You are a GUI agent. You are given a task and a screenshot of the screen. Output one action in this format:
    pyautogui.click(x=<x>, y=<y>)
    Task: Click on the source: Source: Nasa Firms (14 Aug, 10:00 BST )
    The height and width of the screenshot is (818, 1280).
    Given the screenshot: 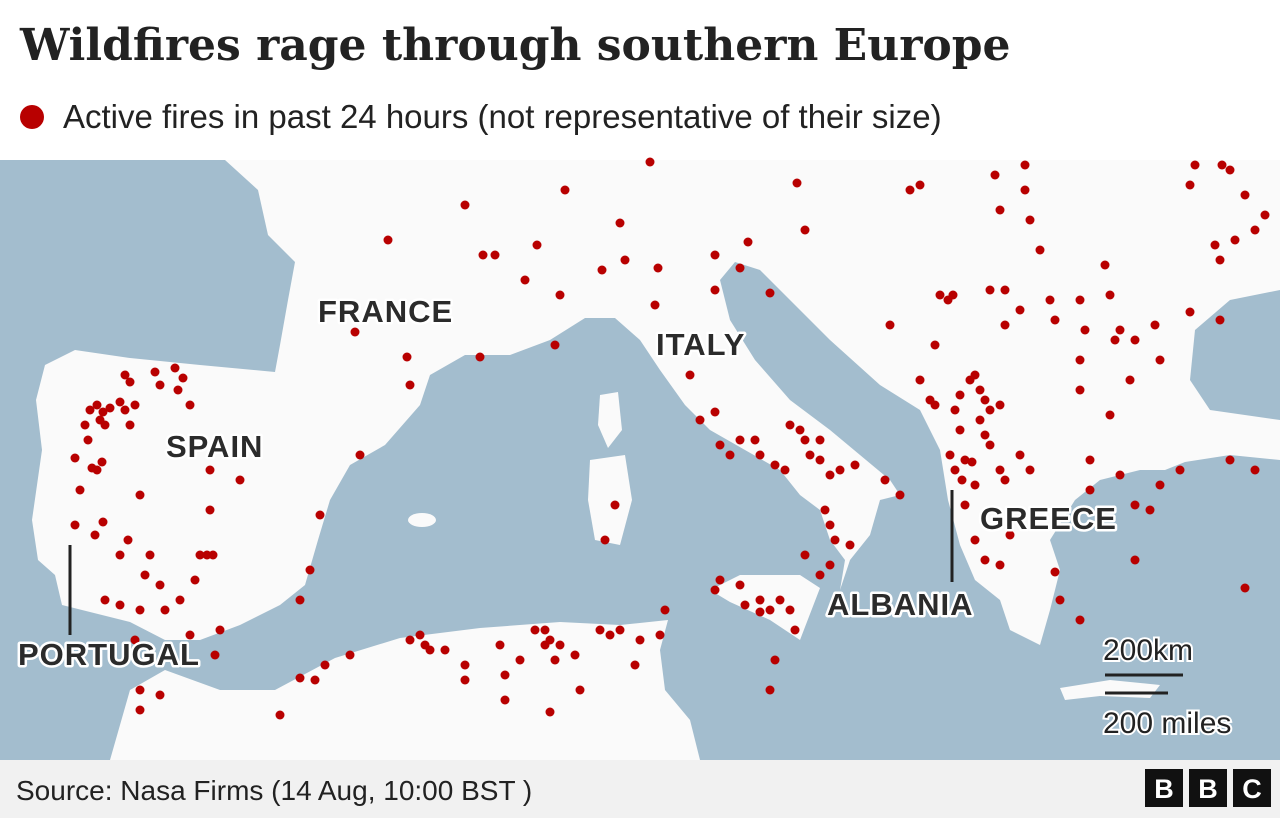 What is the action you would take?
    pyautogui.click(x=274, y=790)
    